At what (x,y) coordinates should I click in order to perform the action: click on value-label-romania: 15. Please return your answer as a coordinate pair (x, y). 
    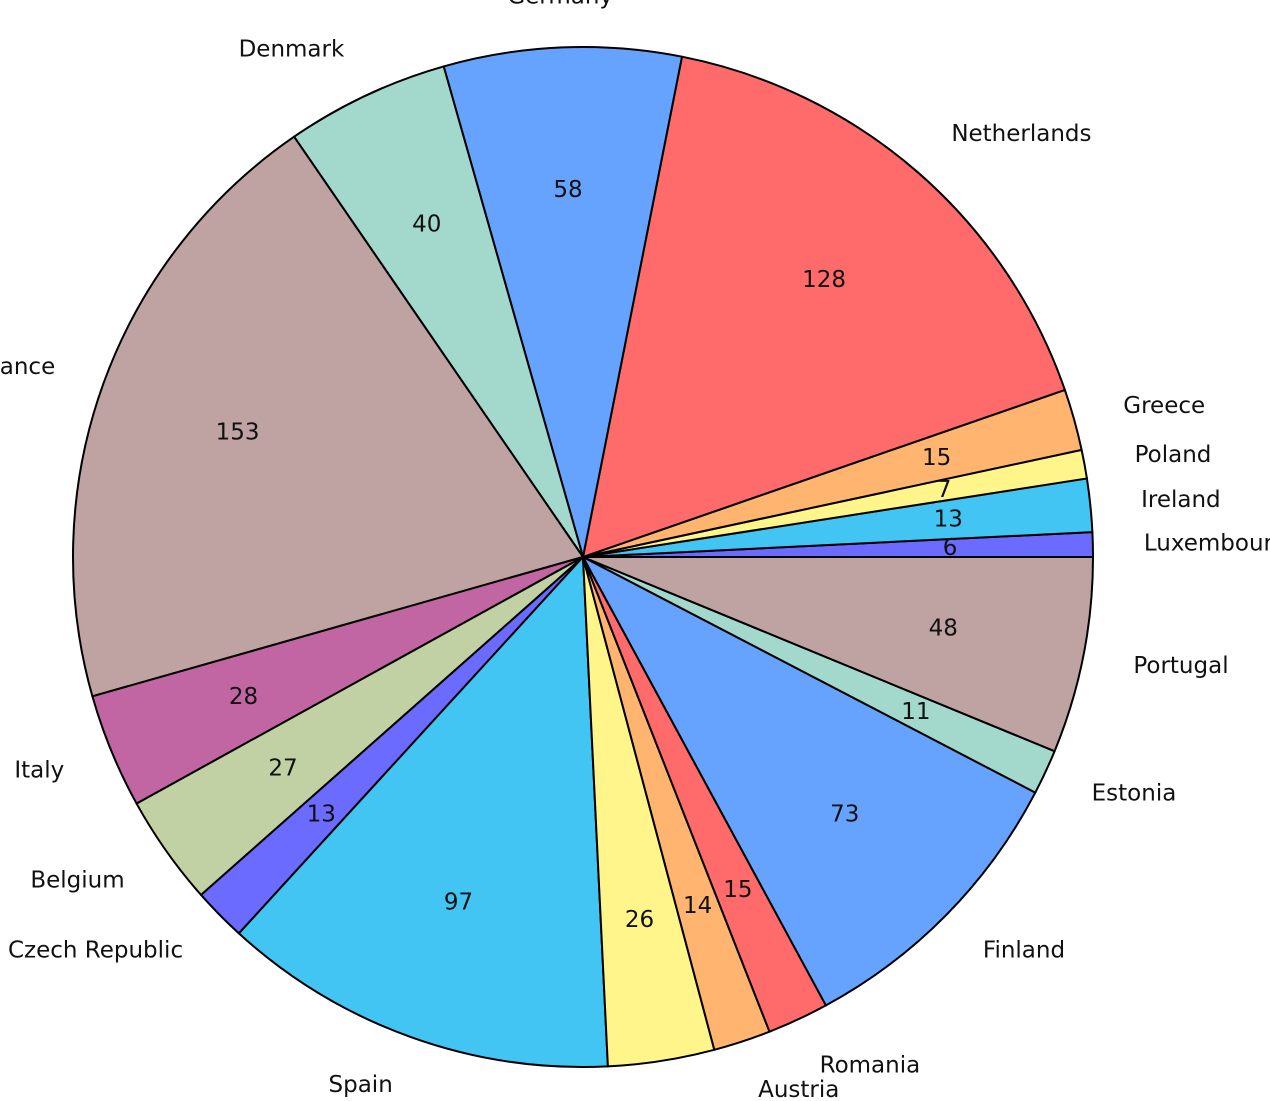
    Looking at the image, I should click on (737, 890).